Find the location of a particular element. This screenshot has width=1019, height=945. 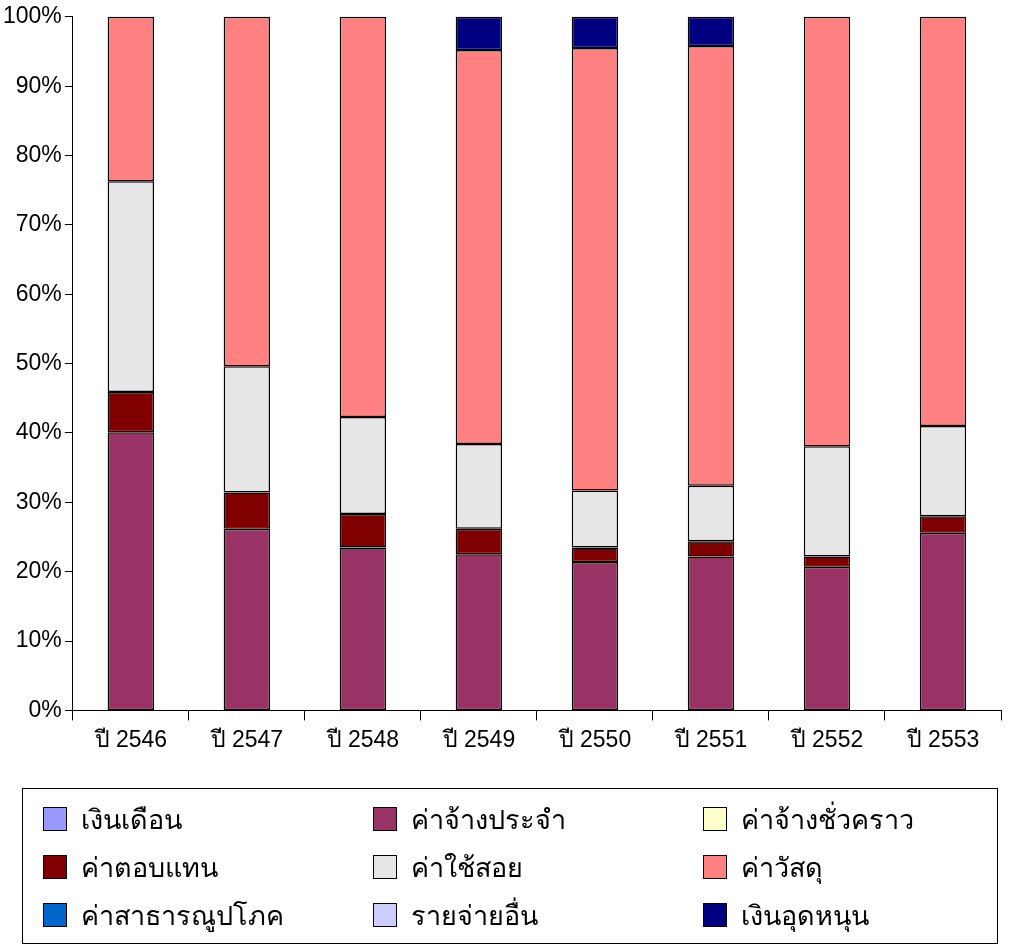

legend-label: ค่าตอบแทน is located at coordinates (149, 868).